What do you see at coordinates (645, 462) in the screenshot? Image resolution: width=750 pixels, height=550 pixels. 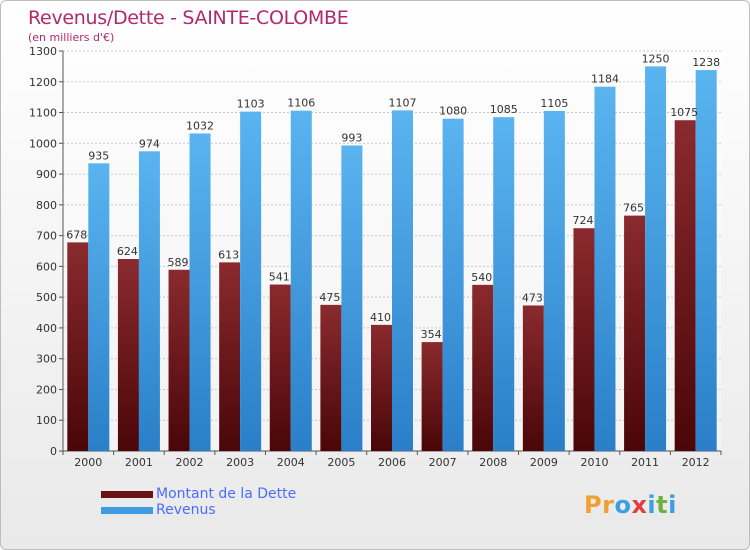 I see `x-tick-label: 2011` at bounding box center [645, 462].